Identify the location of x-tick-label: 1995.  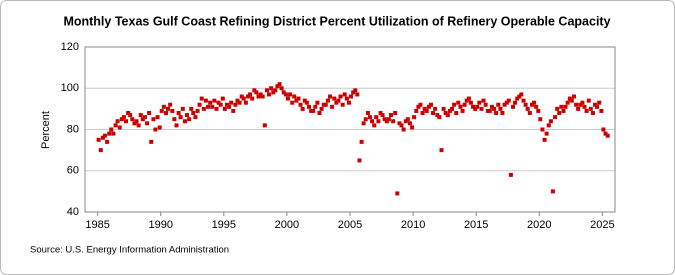
(224, 225).